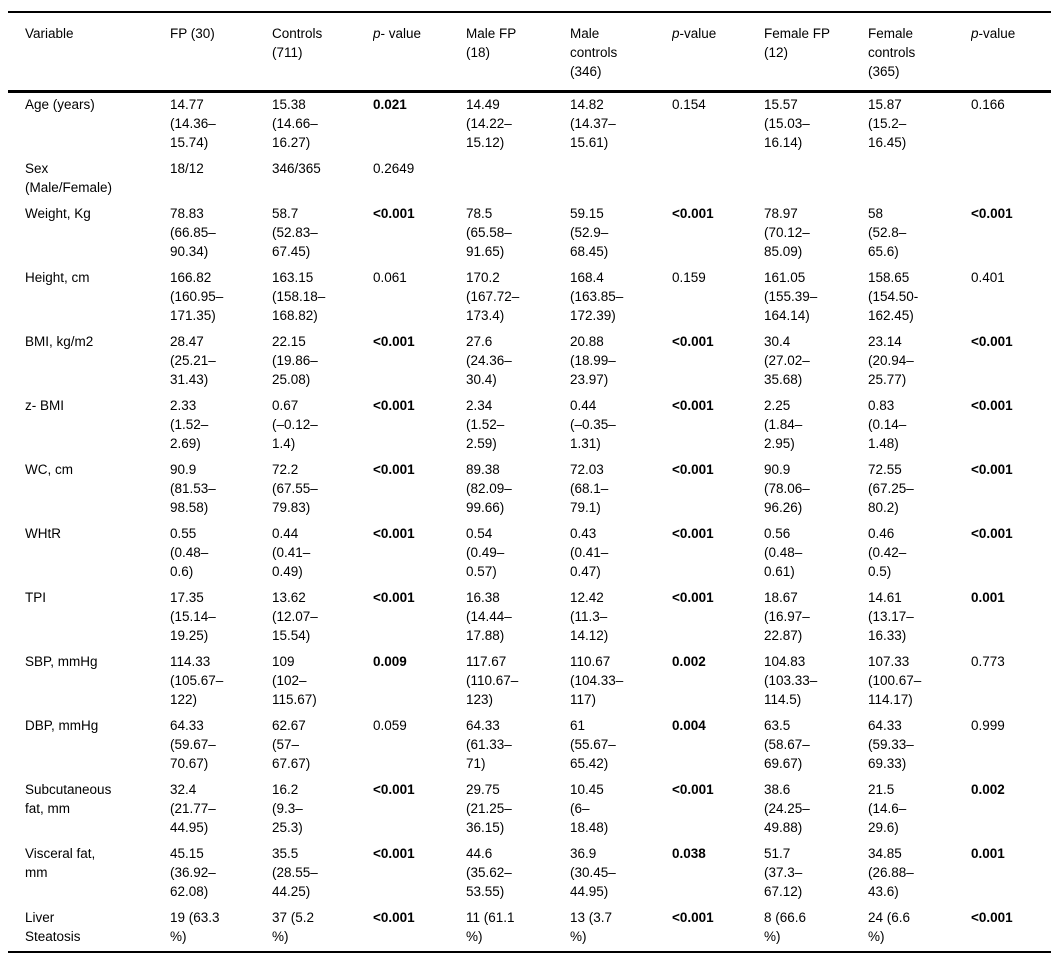 This screenshot has width=1059, height=980. What do you see at coordinates (187, 168) in the screenshot?
I see `value-cell: 18/12` at bounding box center [187, 168].